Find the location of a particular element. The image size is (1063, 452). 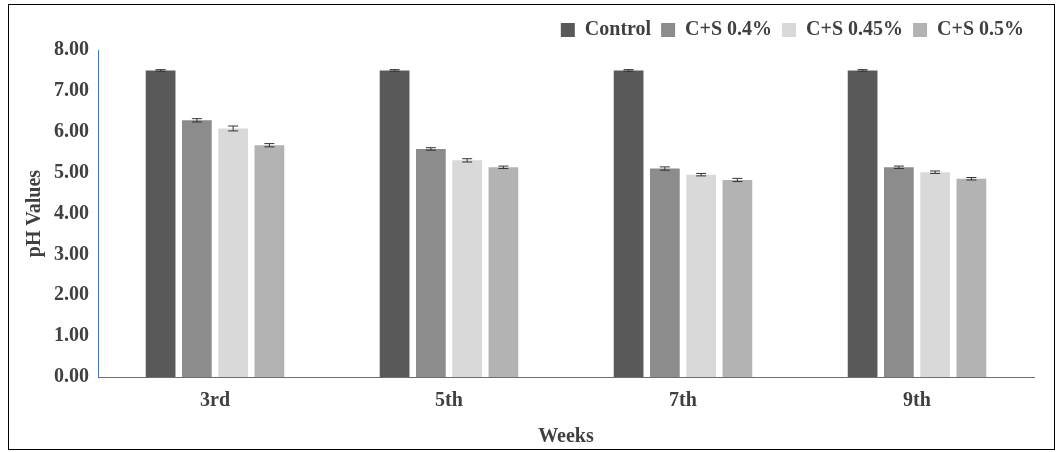

legend-label: C+S 0.4% is located at coordinates (729, 28).